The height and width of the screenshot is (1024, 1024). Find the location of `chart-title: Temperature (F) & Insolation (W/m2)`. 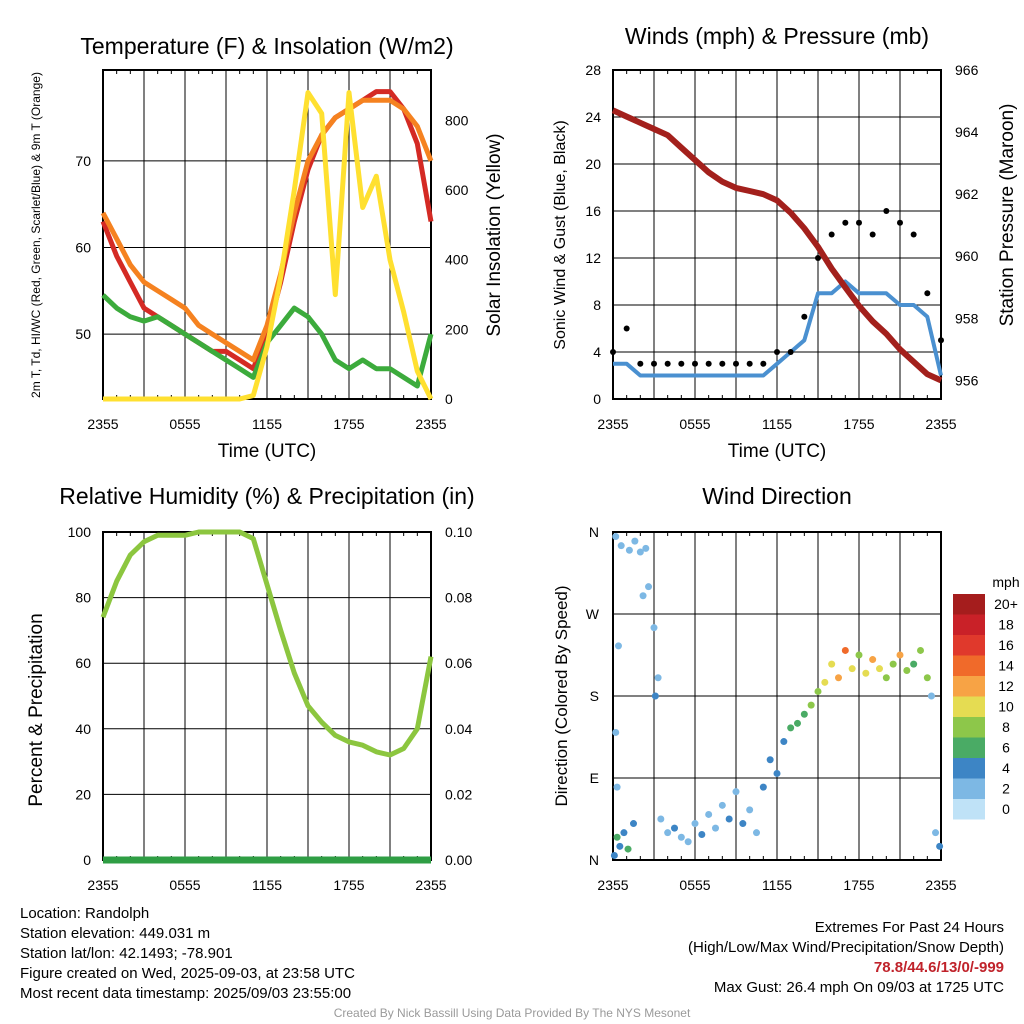

chart-title: Temperature (F) & Insolation (W/m2) is located at coordinates (266, 46).